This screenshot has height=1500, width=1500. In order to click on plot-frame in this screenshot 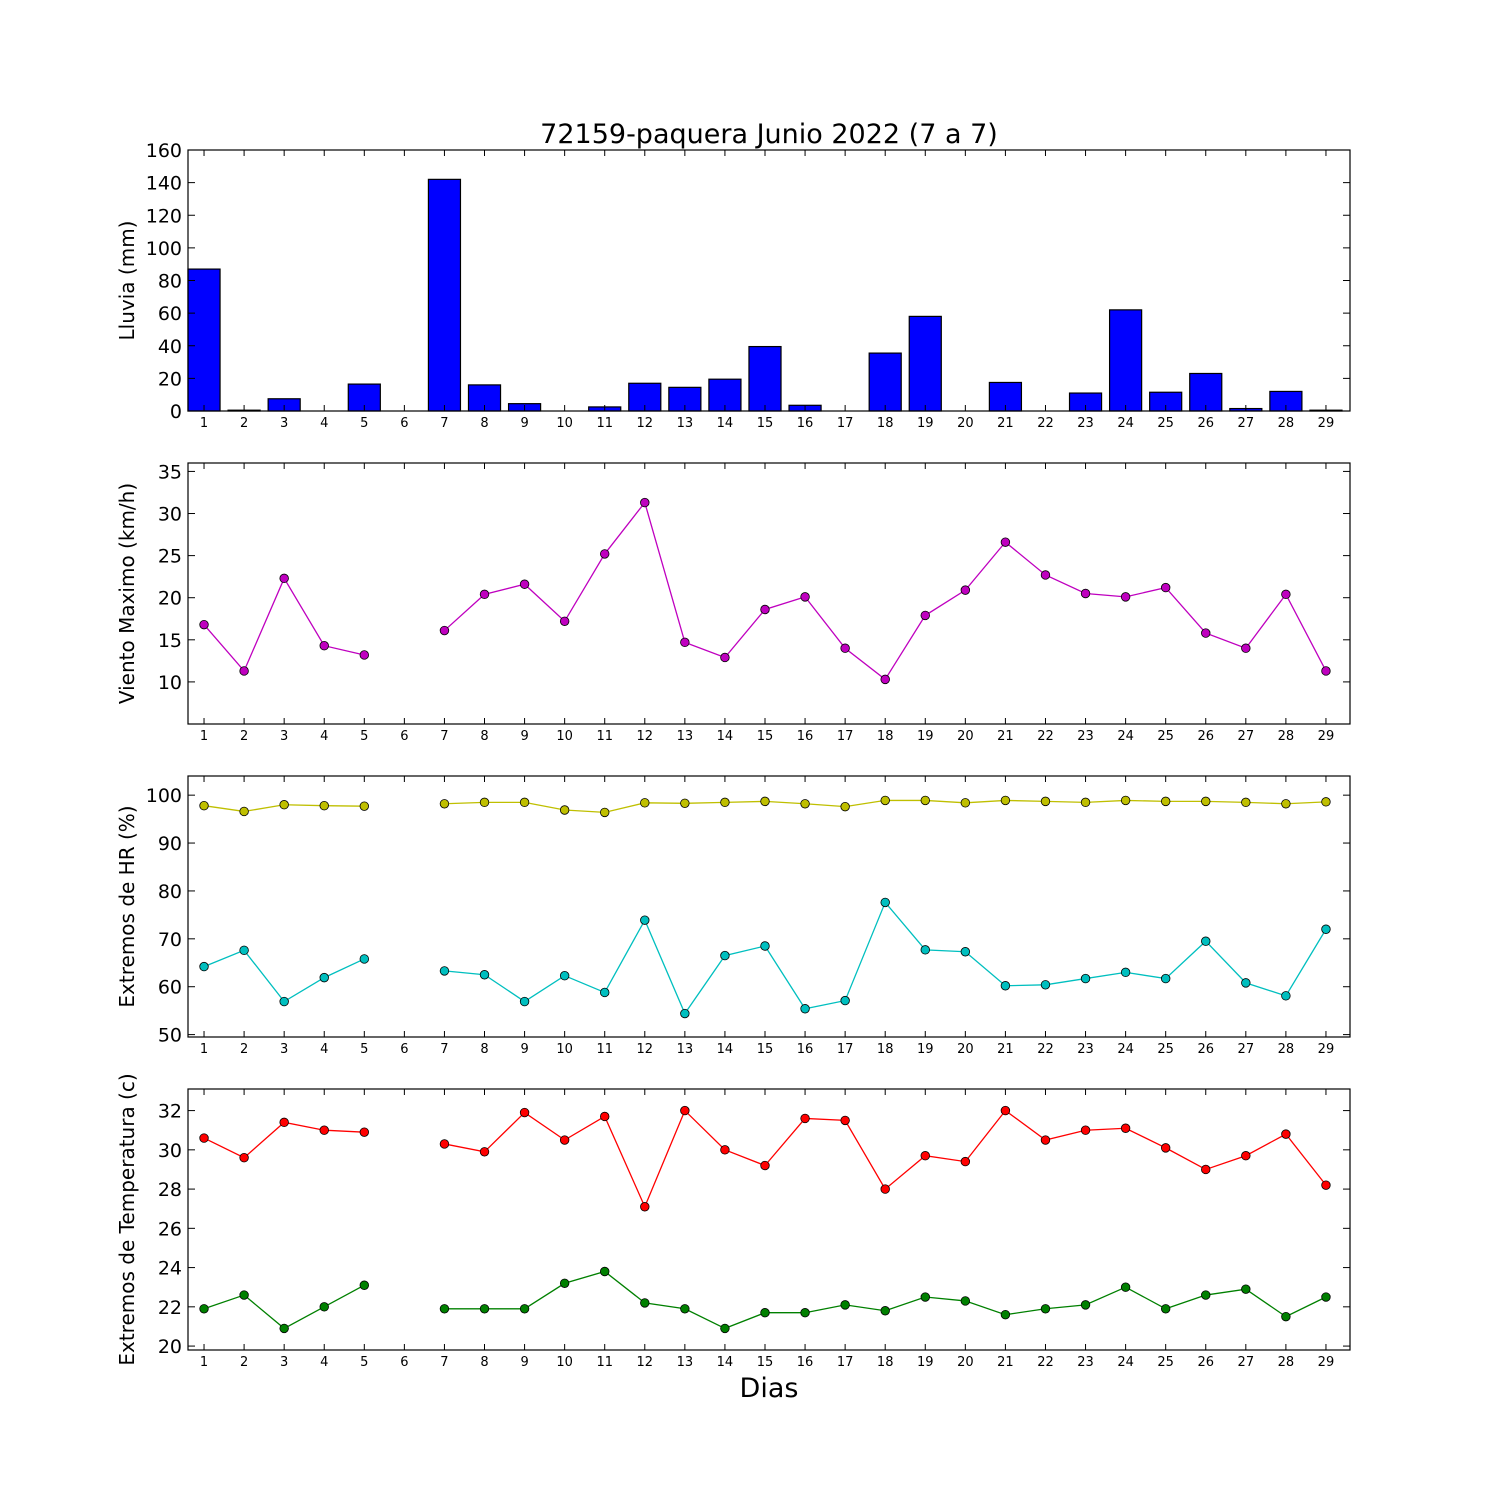, I will do `click(769, 593)`.